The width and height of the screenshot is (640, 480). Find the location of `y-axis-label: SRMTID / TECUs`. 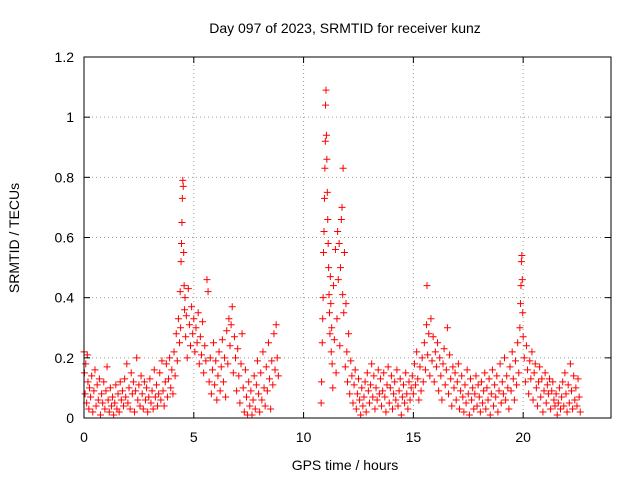

y-axis-label: SRMTID / TECUs is located at coordinates (14, 238).